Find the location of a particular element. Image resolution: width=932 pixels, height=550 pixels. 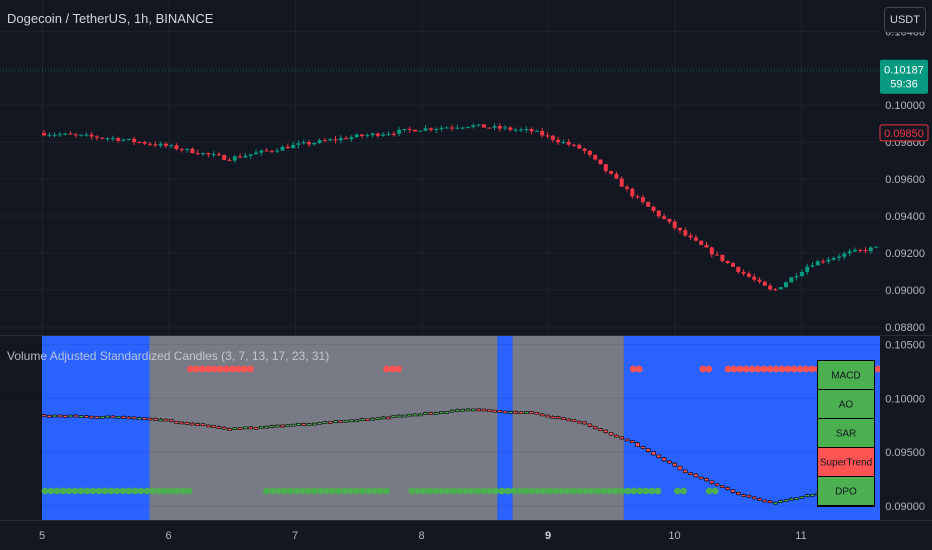

countdown-label: 59:36 is located at coordinates (904, 85).